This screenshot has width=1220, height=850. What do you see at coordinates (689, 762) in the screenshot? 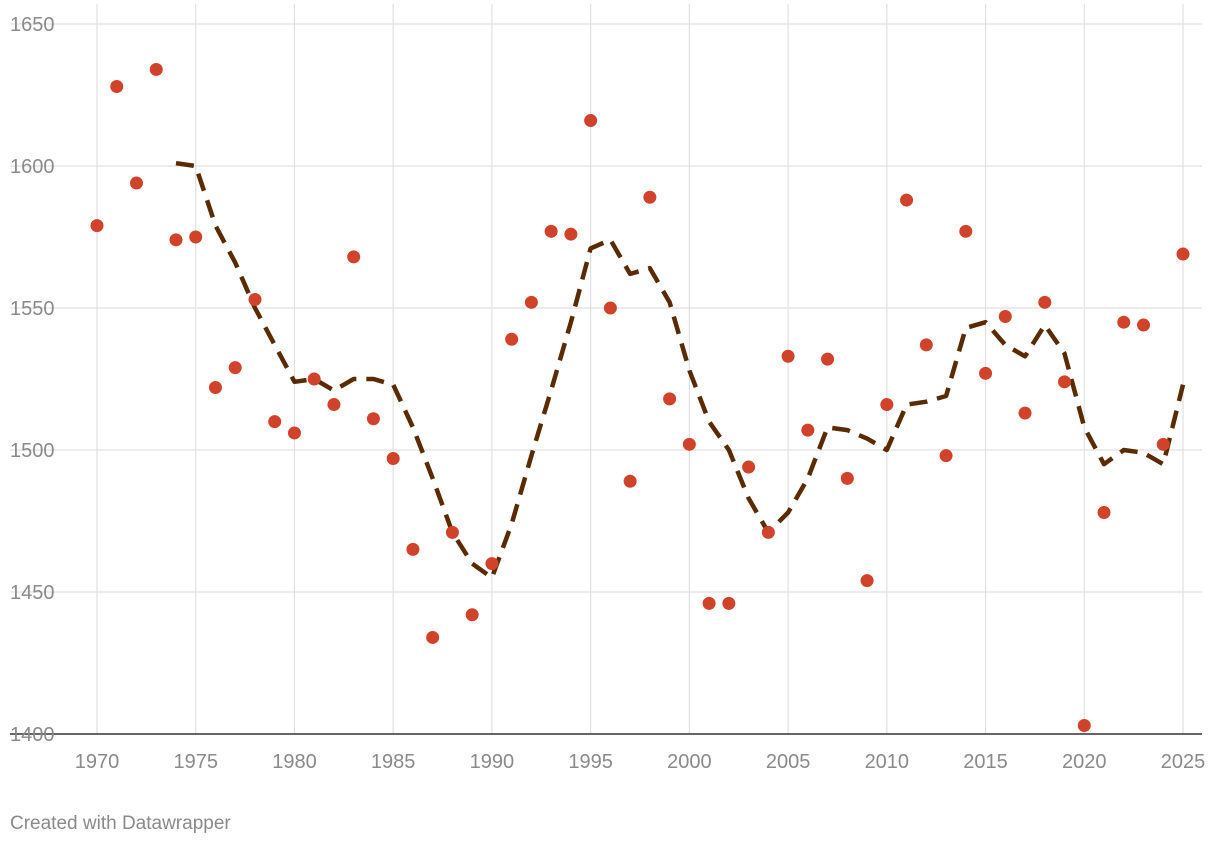
I see `x-tick-label: 2000` at bounding box center [689, 762].